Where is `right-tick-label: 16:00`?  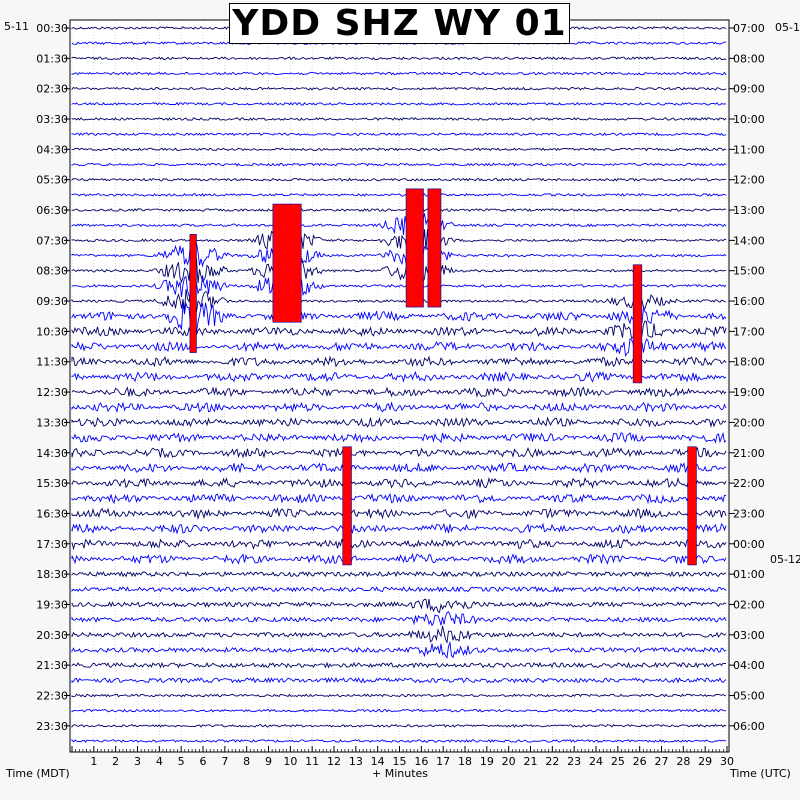 right-tick-label: 16:00 is located at coordinates (749, 301).